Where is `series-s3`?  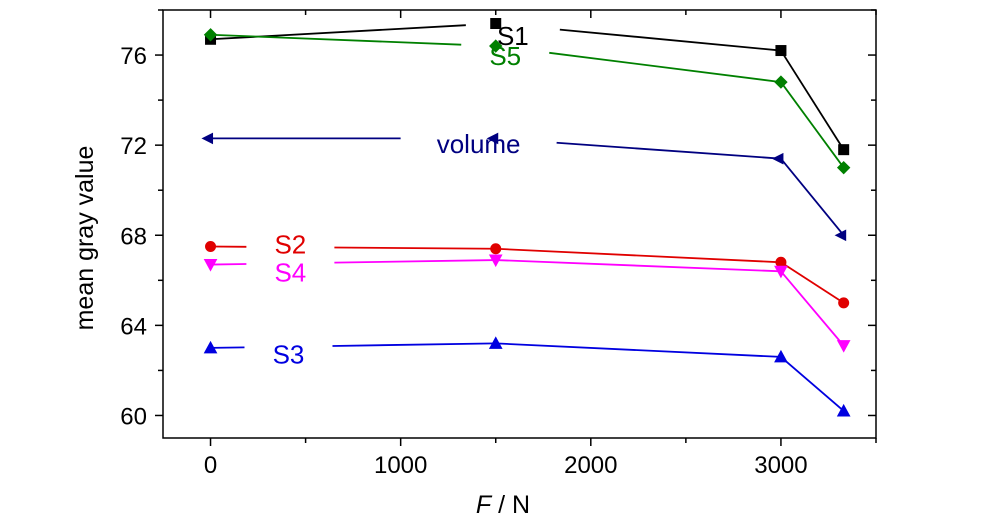
series-s3 is located at coordinates (527, 376).